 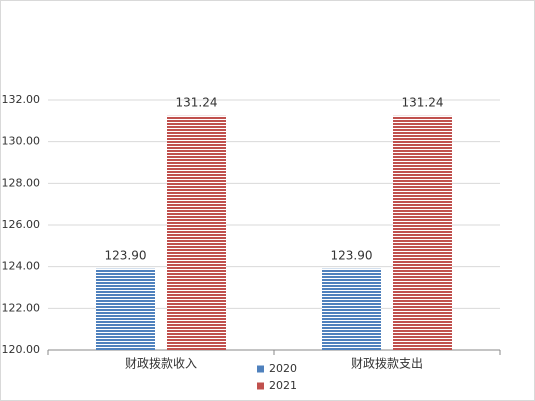 I want to click on legend-label: 2021, so click(x=283, y=385).